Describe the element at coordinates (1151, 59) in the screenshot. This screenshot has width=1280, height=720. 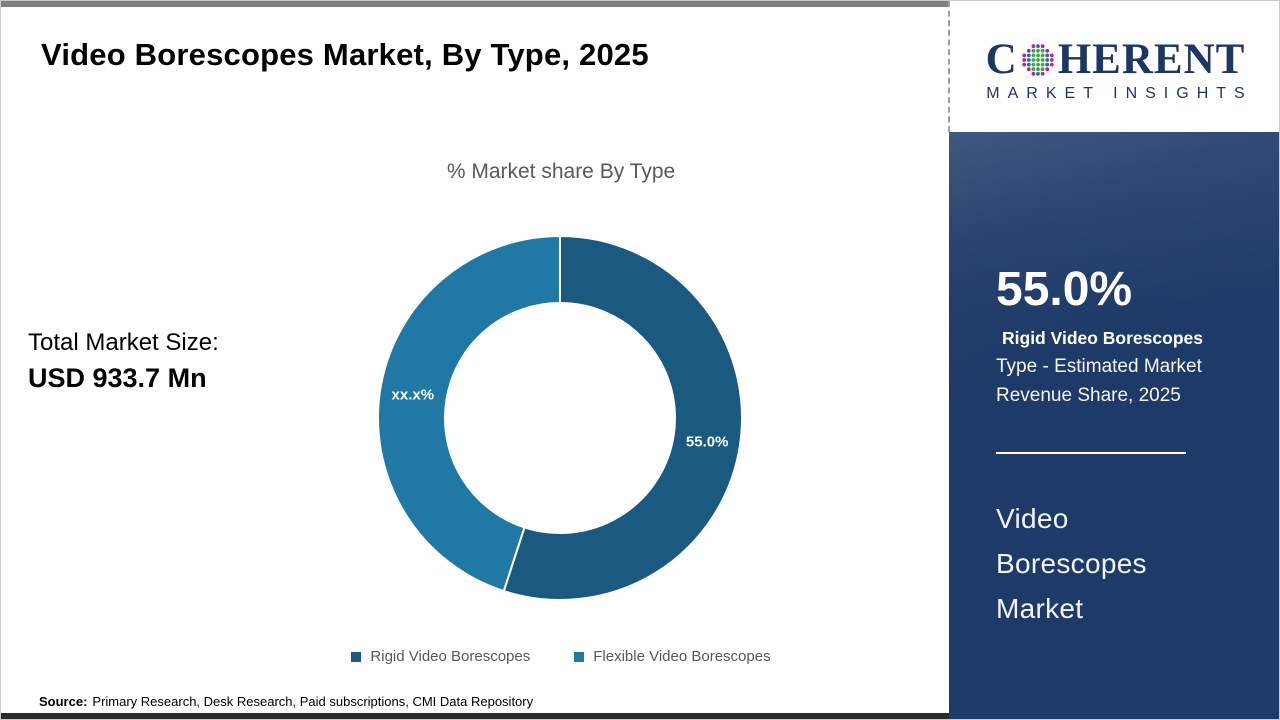
I see `logo-word-herent: HERENT` at that location.